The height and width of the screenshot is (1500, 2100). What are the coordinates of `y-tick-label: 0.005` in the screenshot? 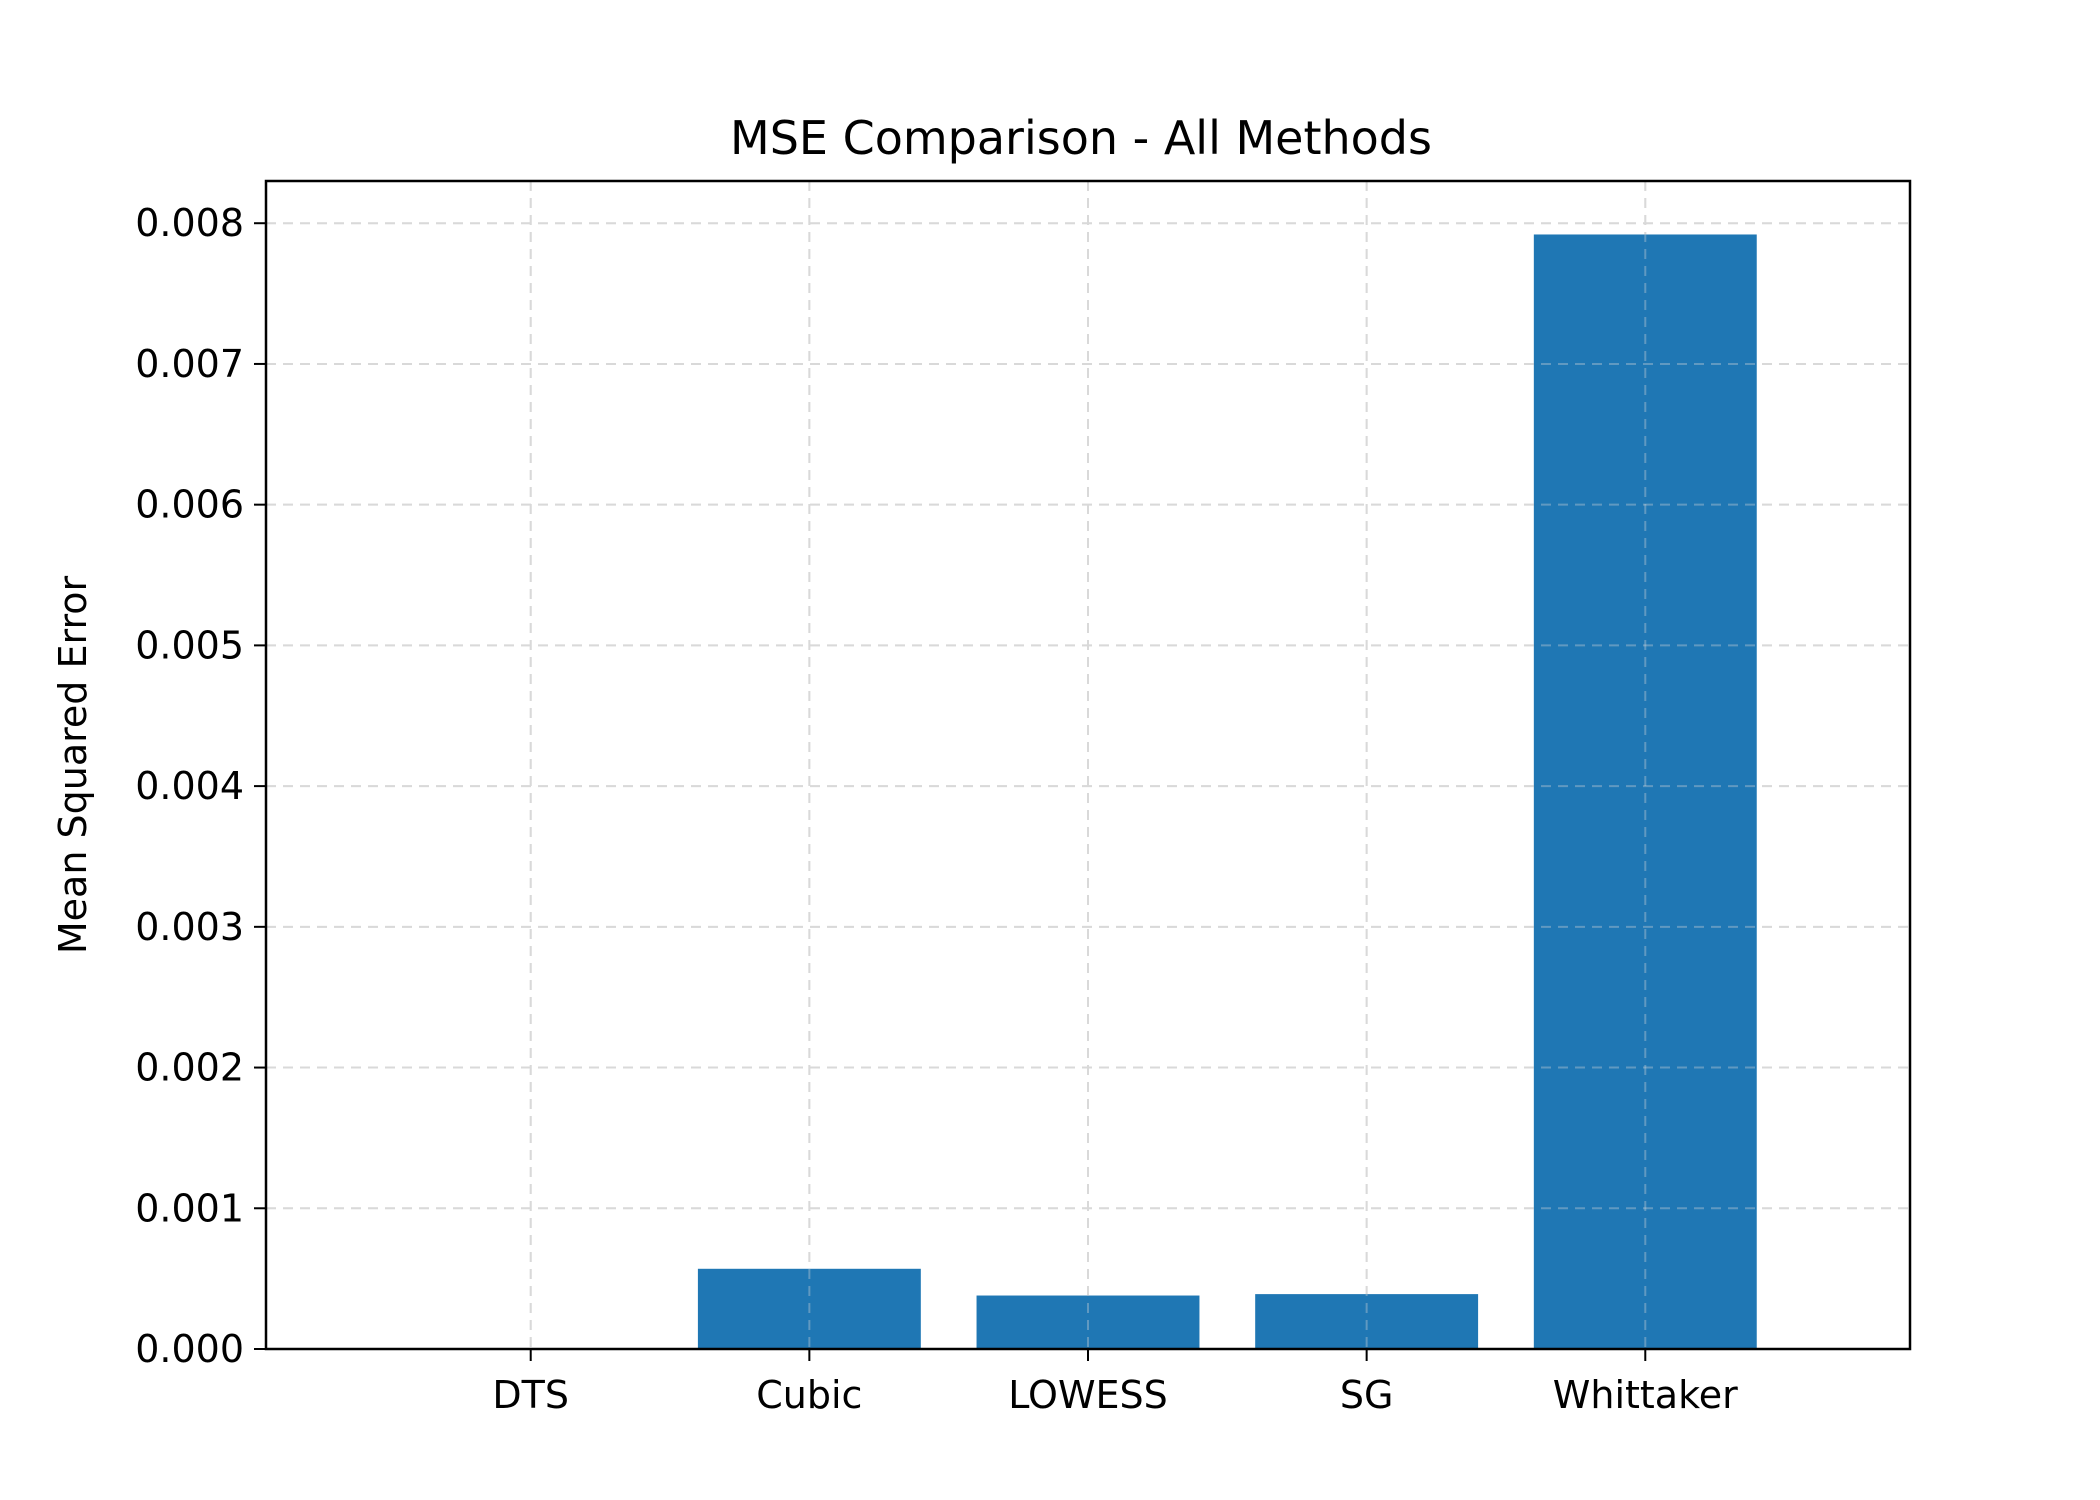 It's located at (189, 645).